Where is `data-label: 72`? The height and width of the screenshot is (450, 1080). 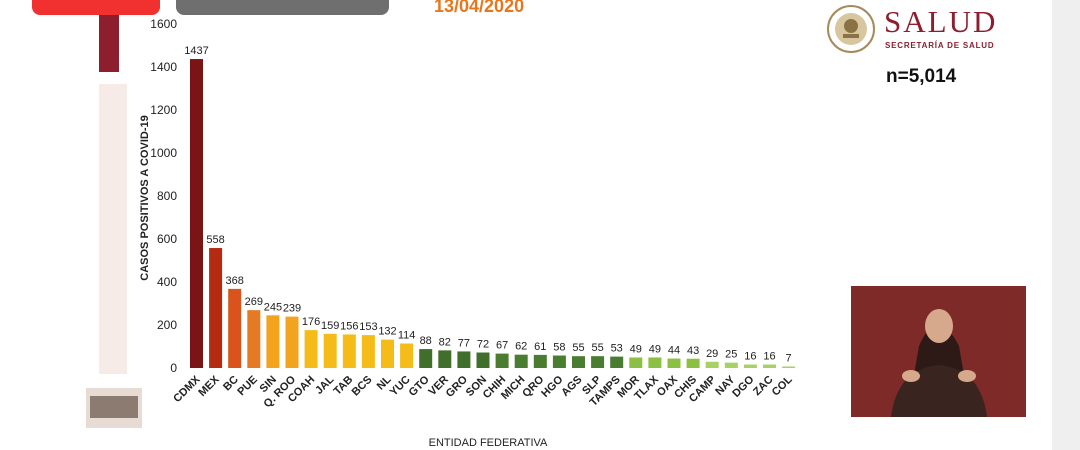
data-label: 72 is located at coordinates (483, 345).